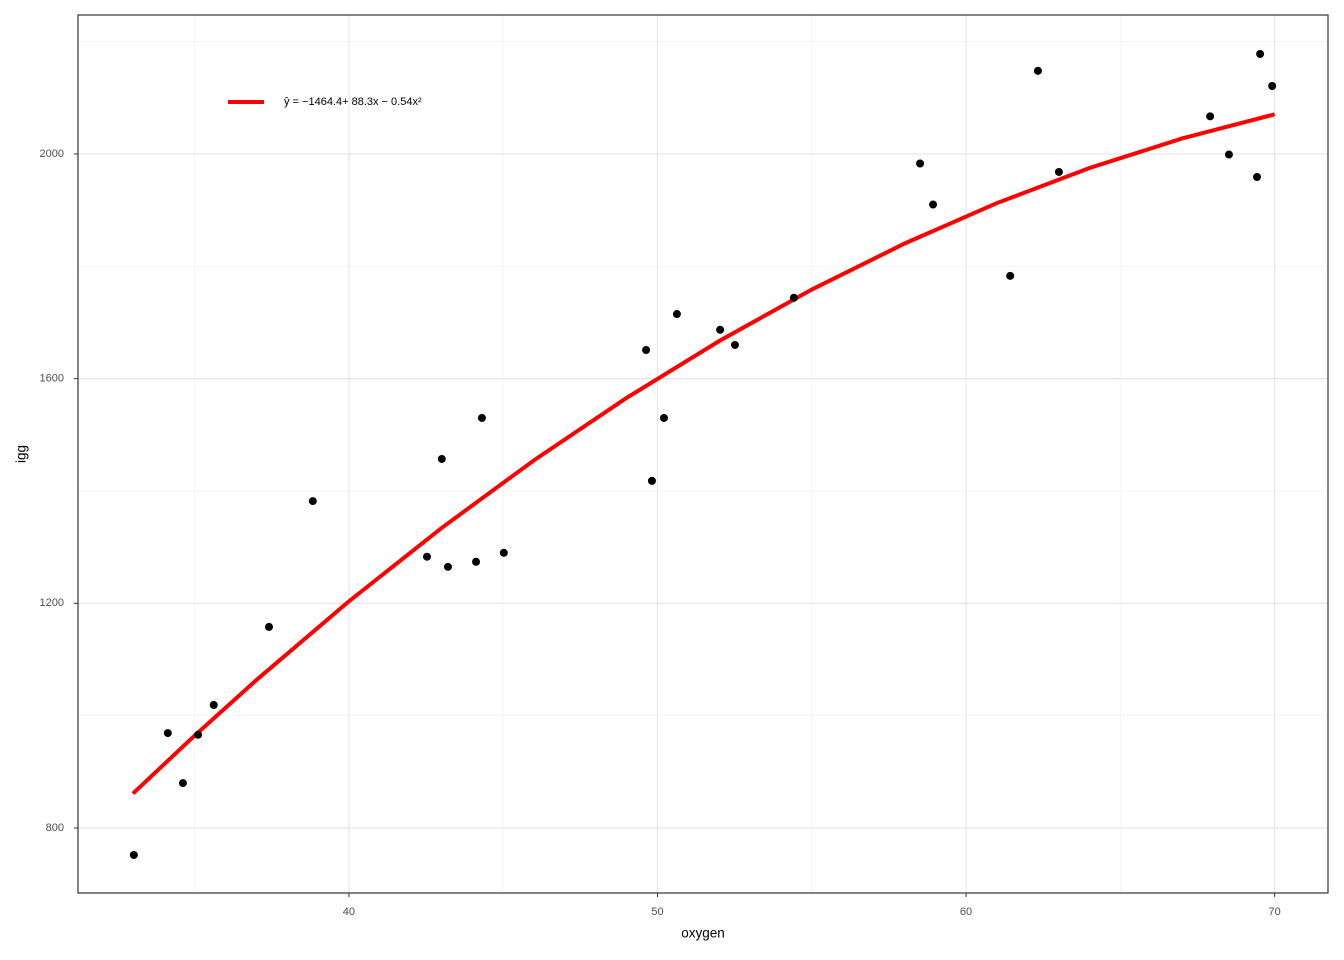  What do you see at coordinates (52, 603) in the screenshot?
I see `y-tick-label: 1200` at bounding box center [52, 603].